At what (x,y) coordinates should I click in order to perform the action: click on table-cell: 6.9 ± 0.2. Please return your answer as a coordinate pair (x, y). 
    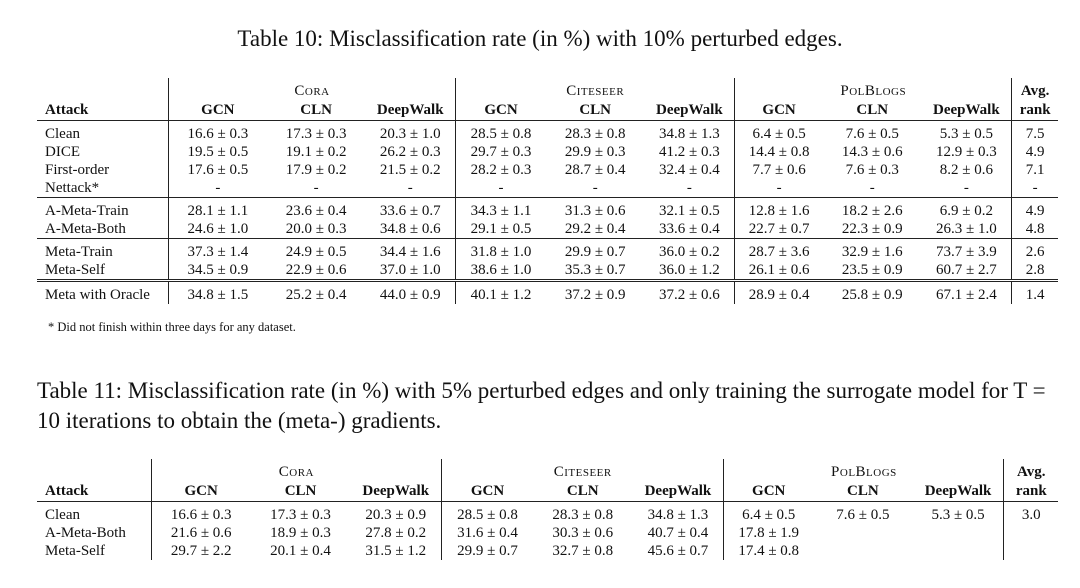
    Looking at the image, I should click on (966, 208).